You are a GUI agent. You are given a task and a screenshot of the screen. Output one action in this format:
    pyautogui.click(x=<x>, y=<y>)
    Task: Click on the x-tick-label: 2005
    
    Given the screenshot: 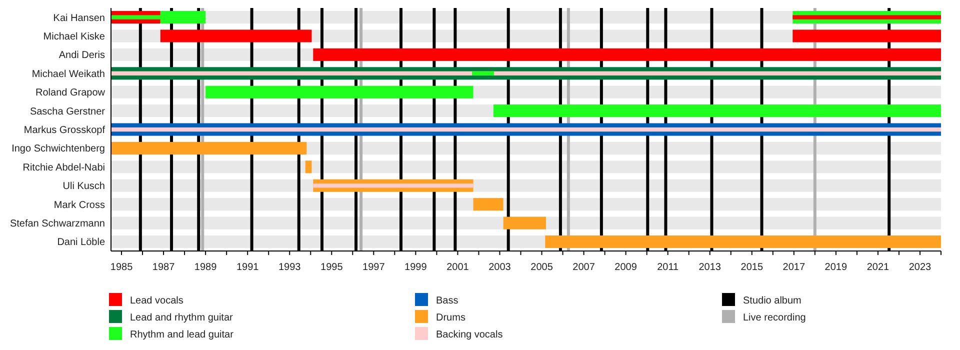 What is the action you would take?
    pyautogui.click(x=542, y=267)
    